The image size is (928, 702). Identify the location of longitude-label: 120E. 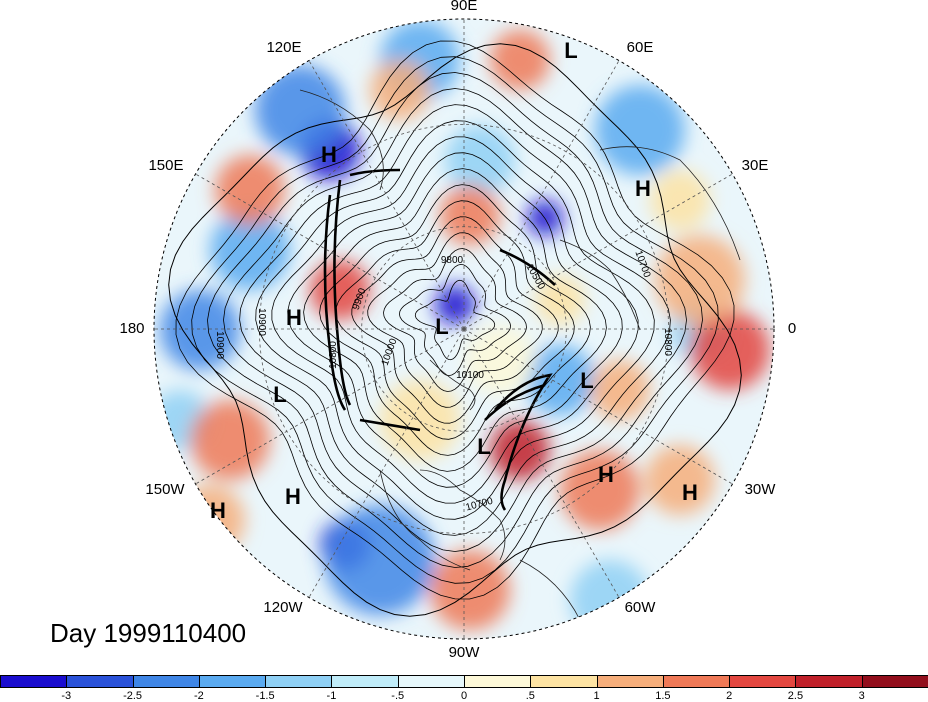
(283, 47).